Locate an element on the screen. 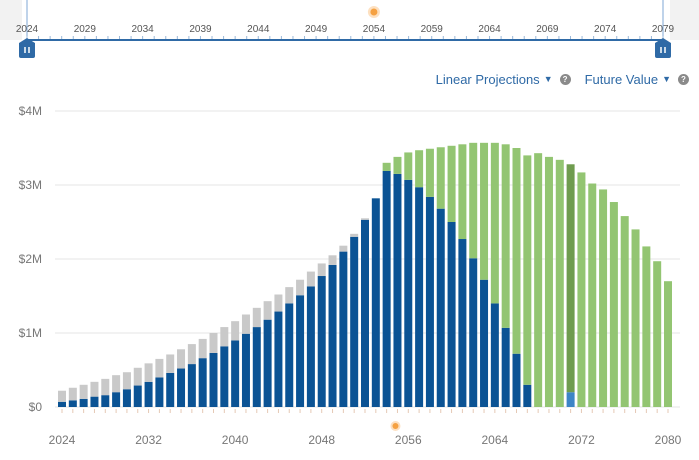 This screenshot has width=699, height=460. bar-2054 is located at coordinates (386, 284).